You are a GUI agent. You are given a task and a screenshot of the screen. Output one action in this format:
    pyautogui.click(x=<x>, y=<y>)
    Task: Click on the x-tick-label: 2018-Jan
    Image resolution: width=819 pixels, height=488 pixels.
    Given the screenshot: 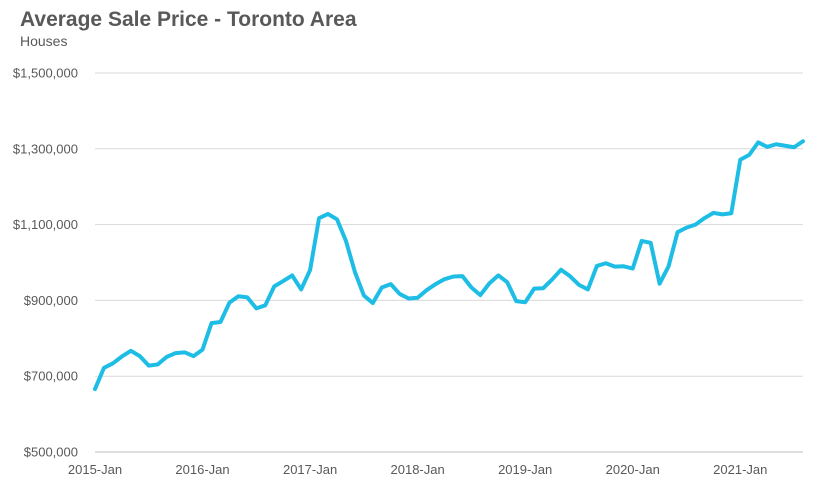 What is the action you would take?
    pyautogui.click(x=418, y=469)
    